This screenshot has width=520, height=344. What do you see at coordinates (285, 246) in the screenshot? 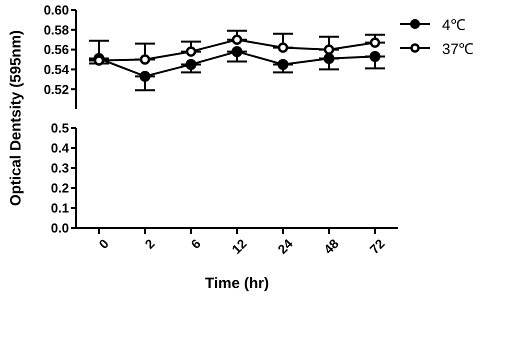
I see `x-tick-label: 24` at bounding box center [285, 246].